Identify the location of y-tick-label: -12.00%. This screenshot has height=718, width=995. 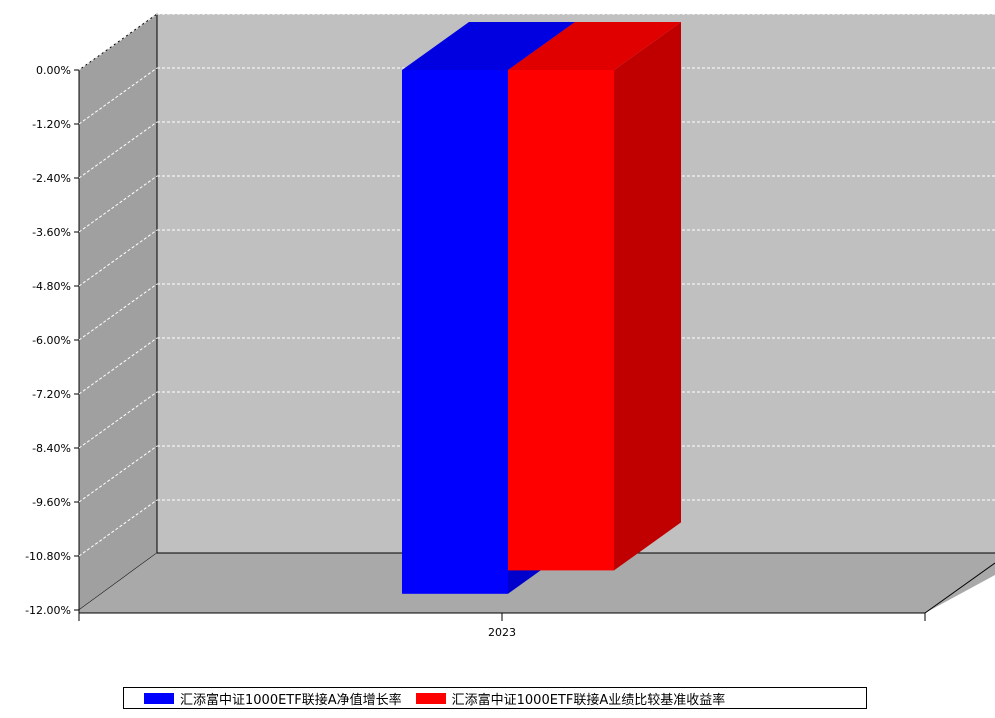
(48, 610).